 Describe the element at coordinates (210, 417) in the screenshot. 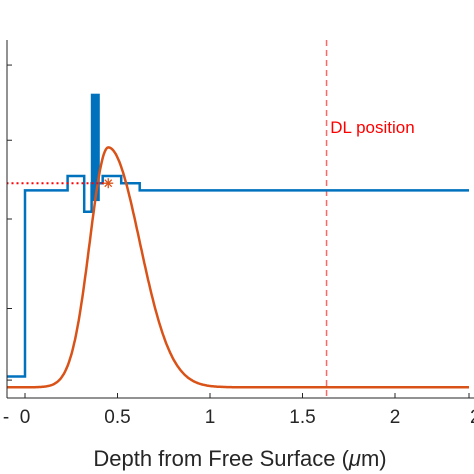

I see `x-tick-label-2: 1` at that location.